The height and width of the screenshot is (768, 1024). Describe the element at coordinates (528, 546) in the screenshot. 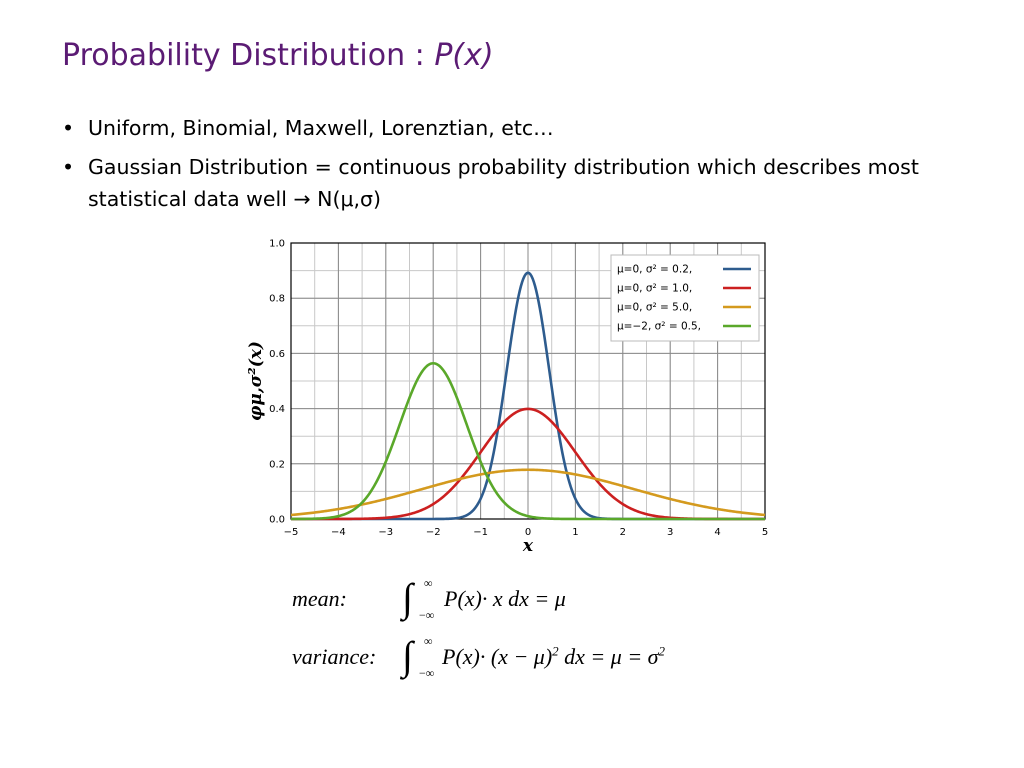

I see `x-axis-label: x` at that location.